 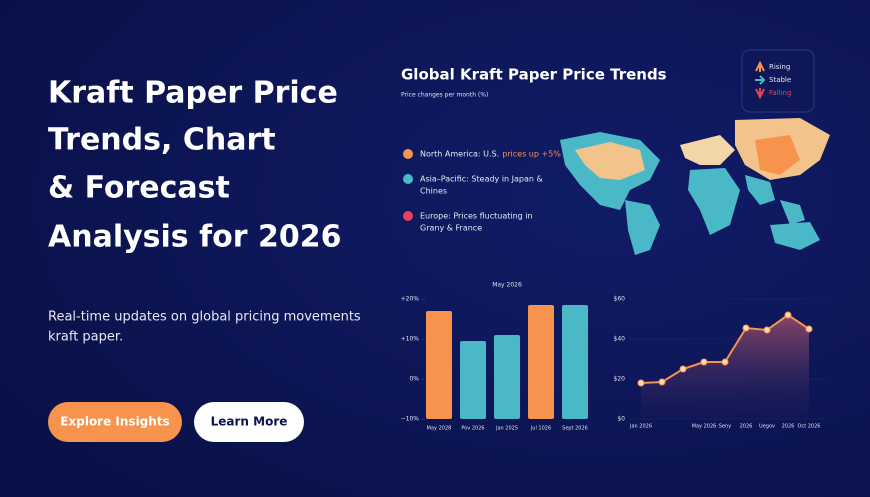 What do you see at coordinates (451, 228) in the screenshot?
I see `region-note: Grany & France` at bounding box center [451, 228].